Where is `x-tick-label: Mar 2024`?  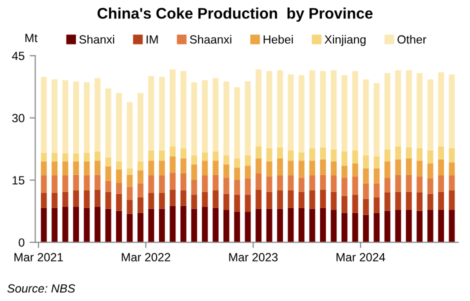 x-tick-label: Mar 2024 is located at coordinates (361, 257).